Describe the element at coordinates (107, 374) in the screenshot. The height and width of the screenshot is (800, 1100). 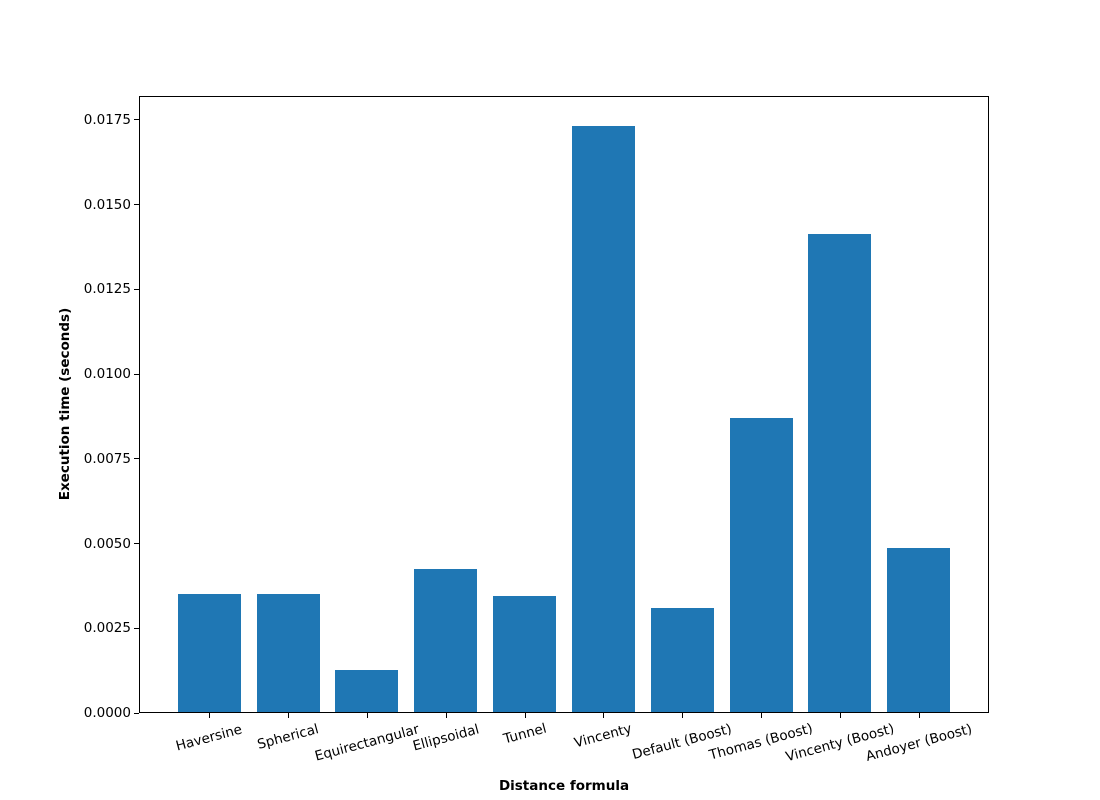
I see `y-tick-label: 0.0100` at that location.